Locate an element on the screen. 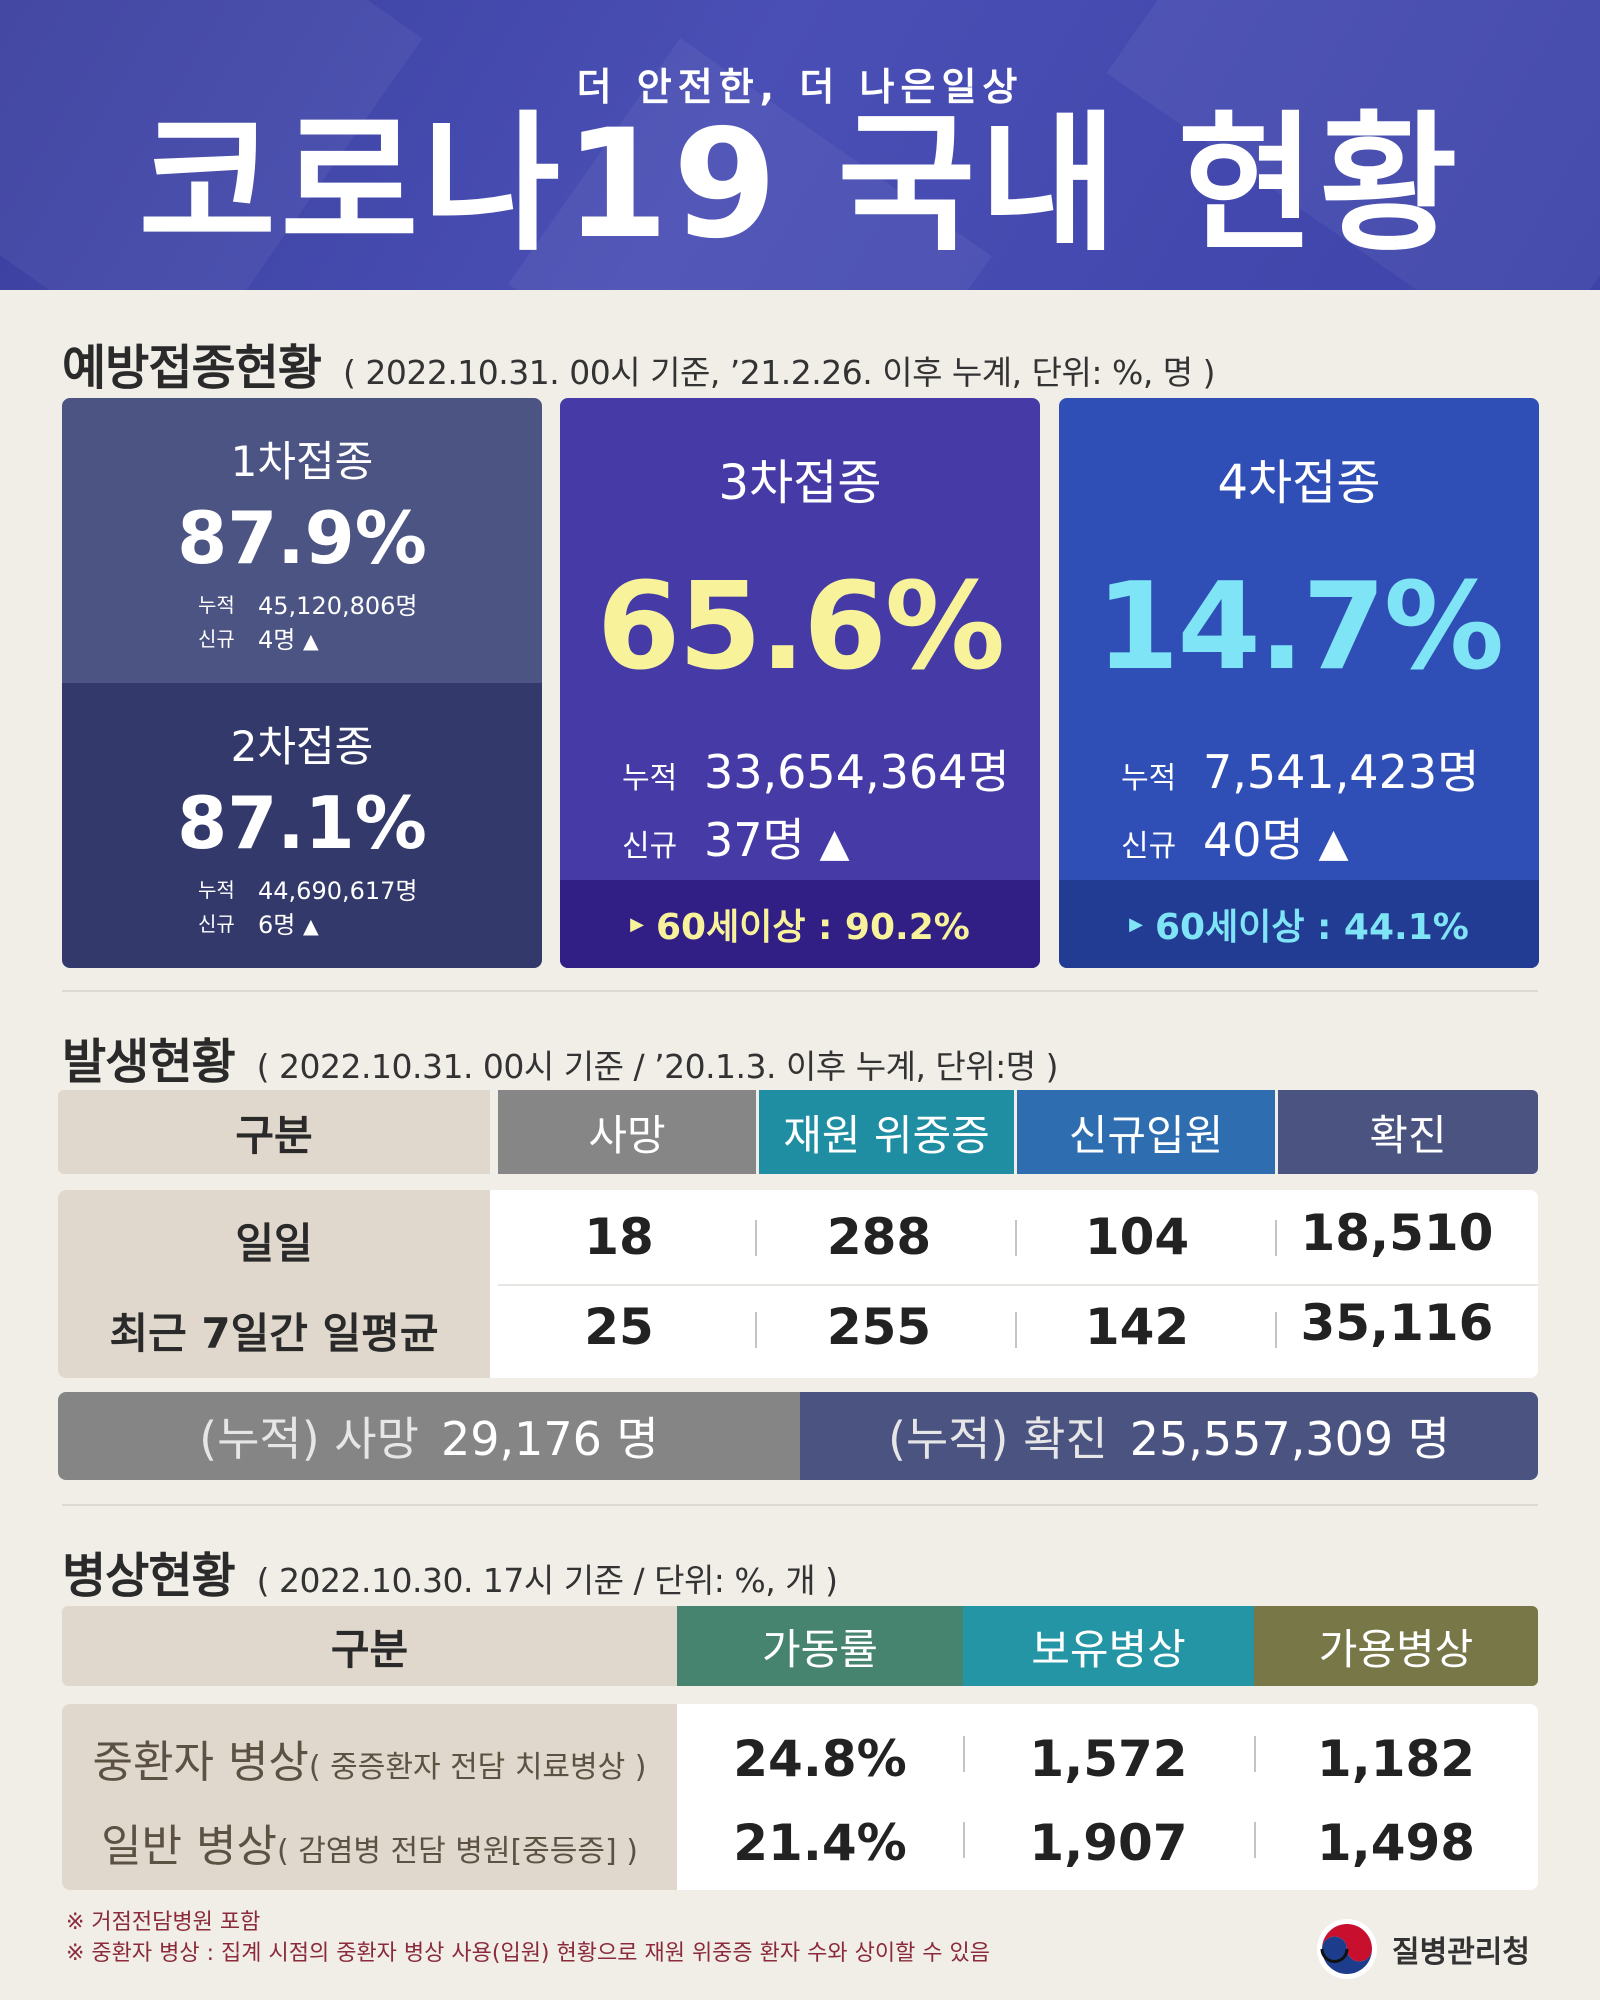 The width and height of the screenshot is (1600, 2000). dose-1-panel: 1차접종 87.9% 누적 45,120,806명 신규 4명 ▲ is located at coordinates (302, 540).